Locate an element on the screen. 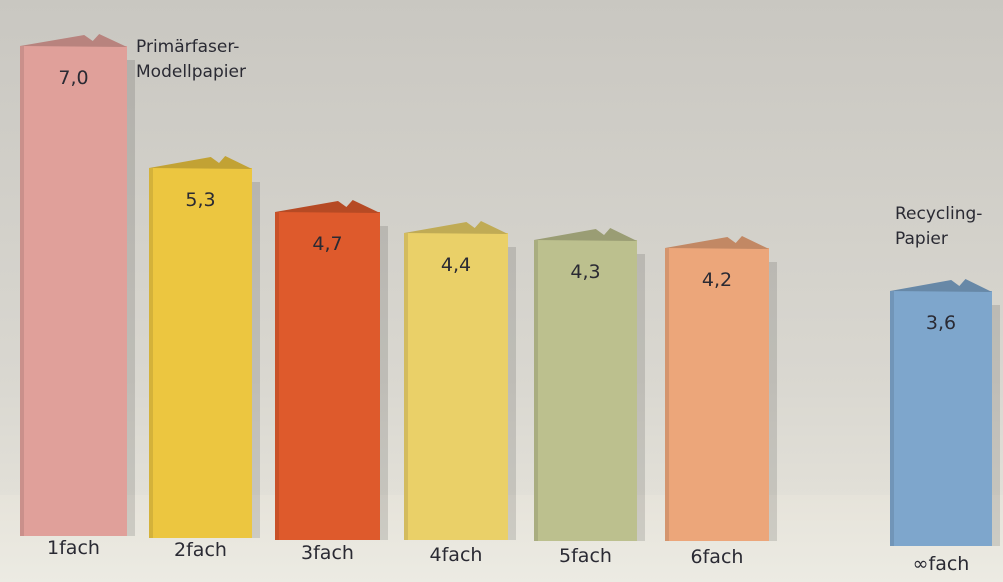 Image resolution: width=1003 pixels, height=582 pixels. bar-value-label: 4,2 is located at coordinates (717, 280).